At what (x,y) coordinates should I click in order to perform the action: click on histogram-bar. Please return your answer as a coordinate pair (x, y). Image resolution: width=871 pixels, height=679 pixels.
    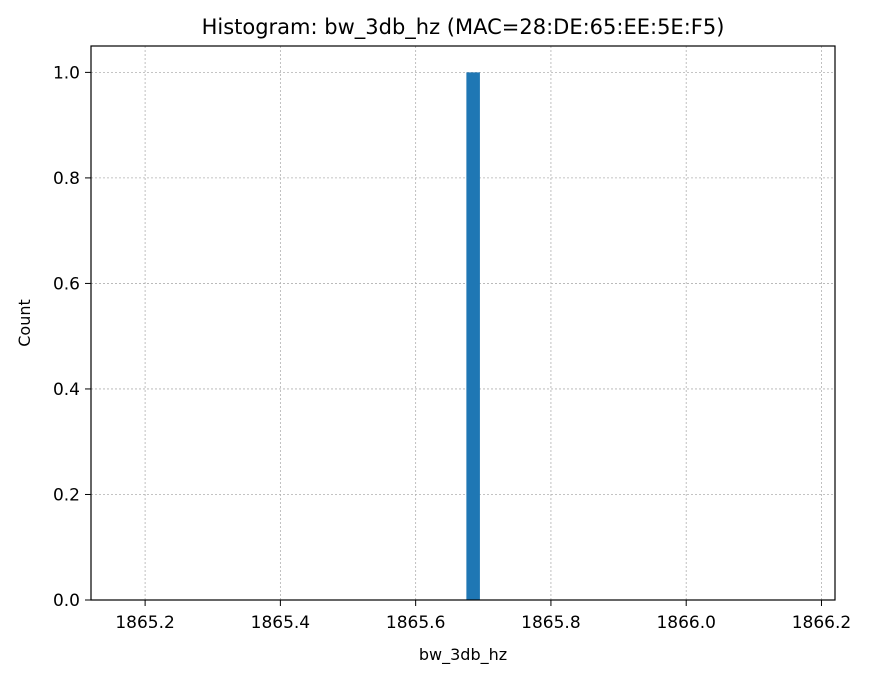
    Looking at the image, I should click on (473, 336).